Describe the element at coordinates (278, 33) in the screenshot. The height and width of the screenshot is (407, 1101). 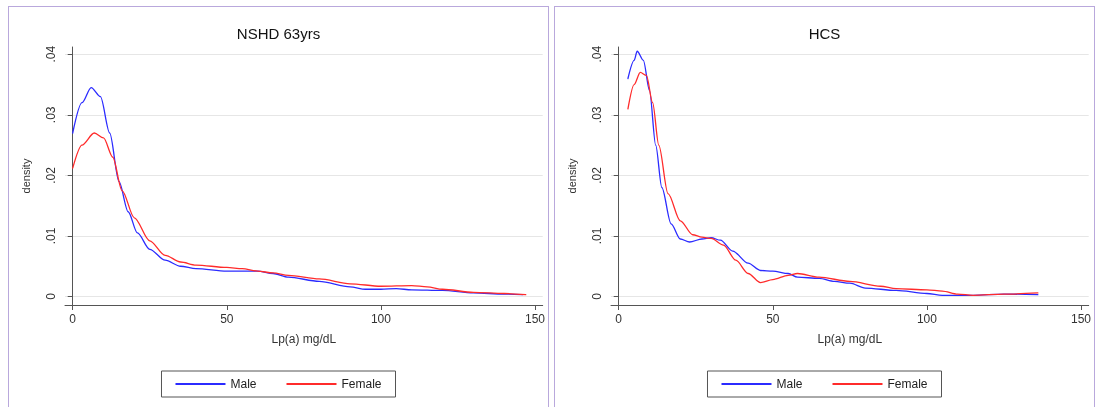
I see `chart-title: NSHD 63yrs` at that location.